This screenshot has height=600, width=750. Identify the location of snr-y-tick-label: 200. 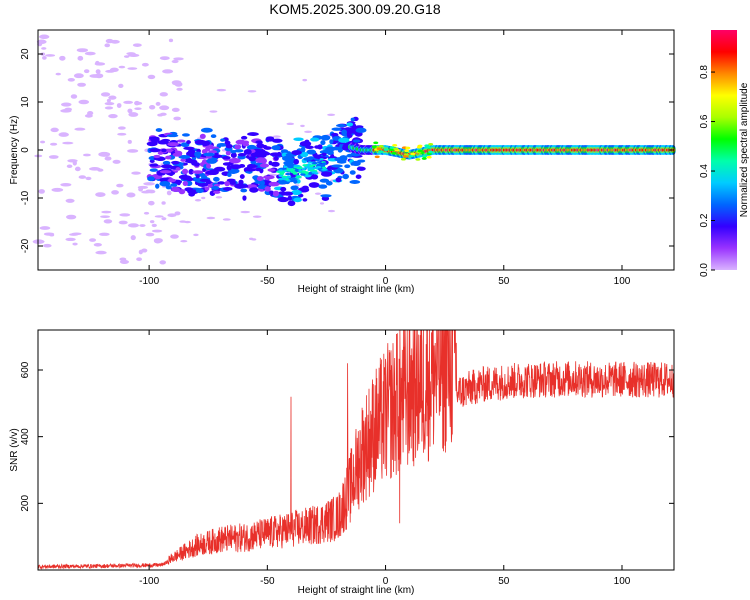
(25, 503).